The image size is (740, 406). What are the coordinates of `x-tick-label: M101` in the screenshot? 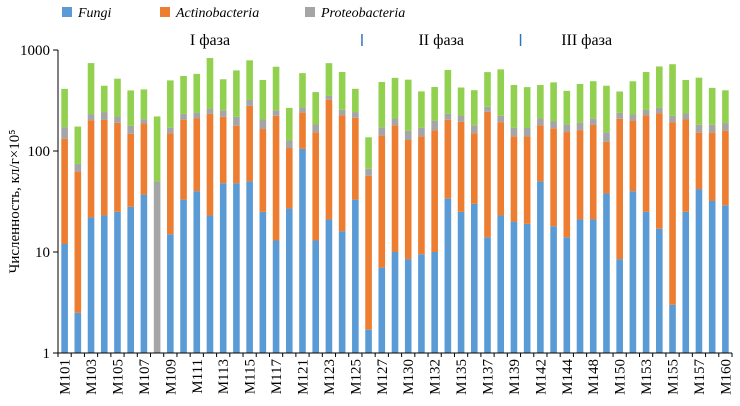 It's located at (66, 377).